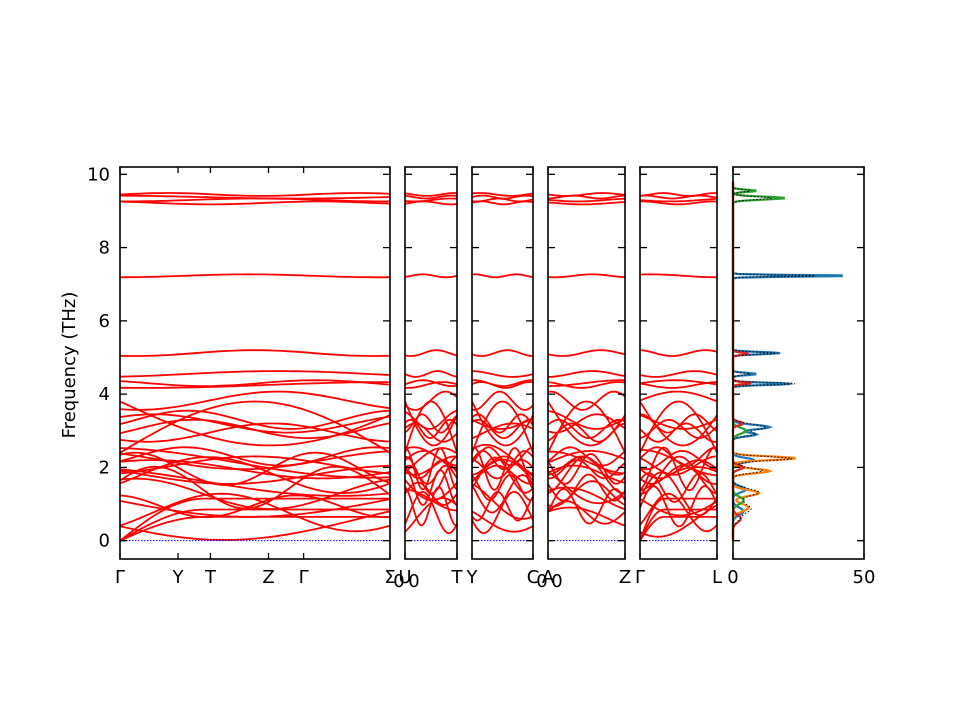  Describe the element at coordinates (69, 365) in the screenshot. I see `y-axis-label: Frequency (THz)` at that location.